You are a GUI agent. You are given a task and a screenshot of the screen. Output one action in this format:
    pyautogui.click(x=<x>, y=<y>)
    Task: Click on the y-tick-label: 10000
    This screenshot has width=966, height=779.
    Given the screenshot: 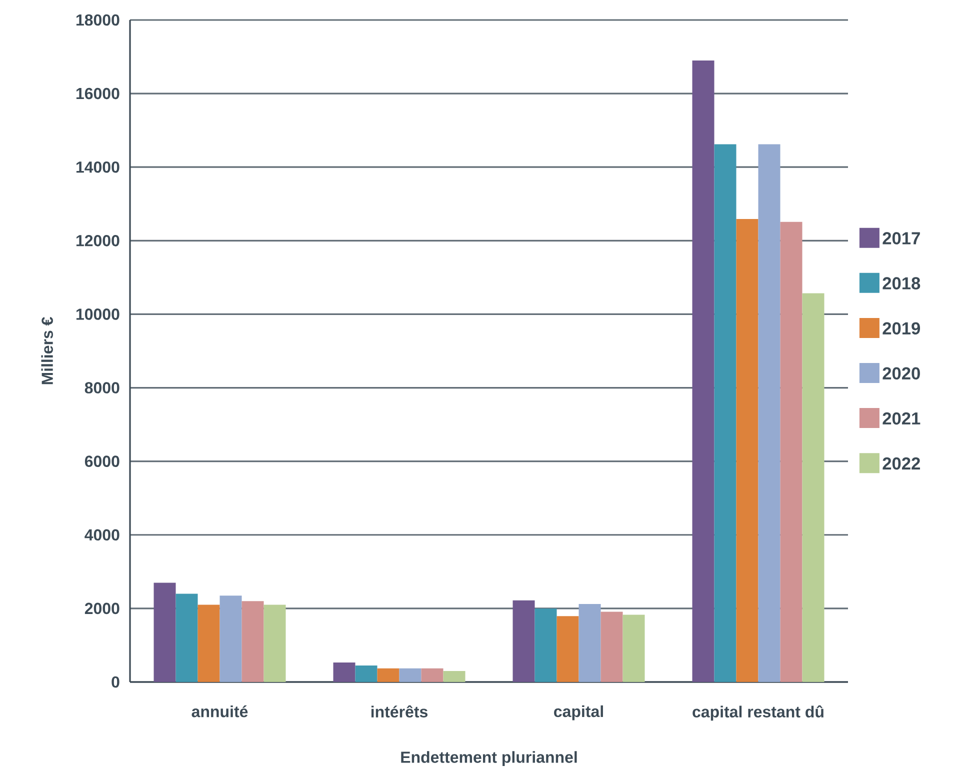 What is the action you would take?
    pyautogui.click(x=98, y=314)
    